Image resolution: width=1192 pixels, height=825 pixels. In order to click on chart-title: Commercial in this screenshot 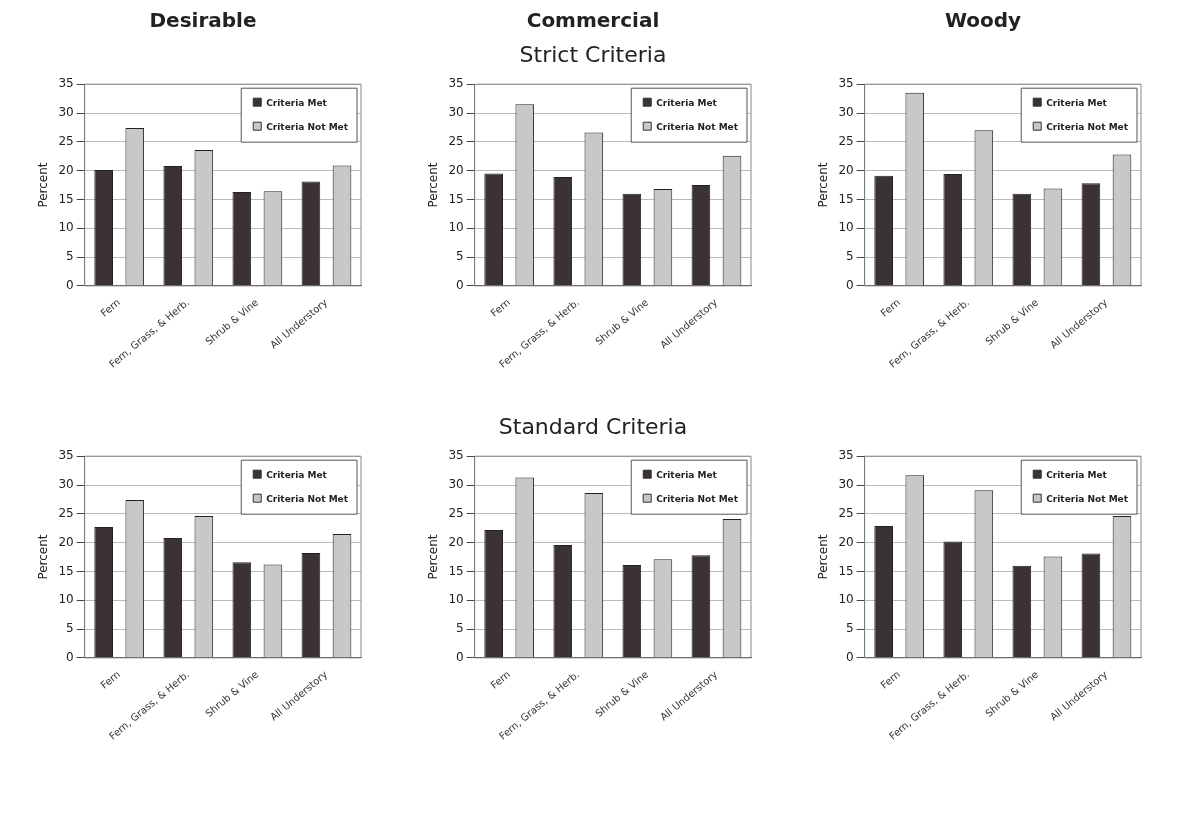, I will do `click(593, 21)`.